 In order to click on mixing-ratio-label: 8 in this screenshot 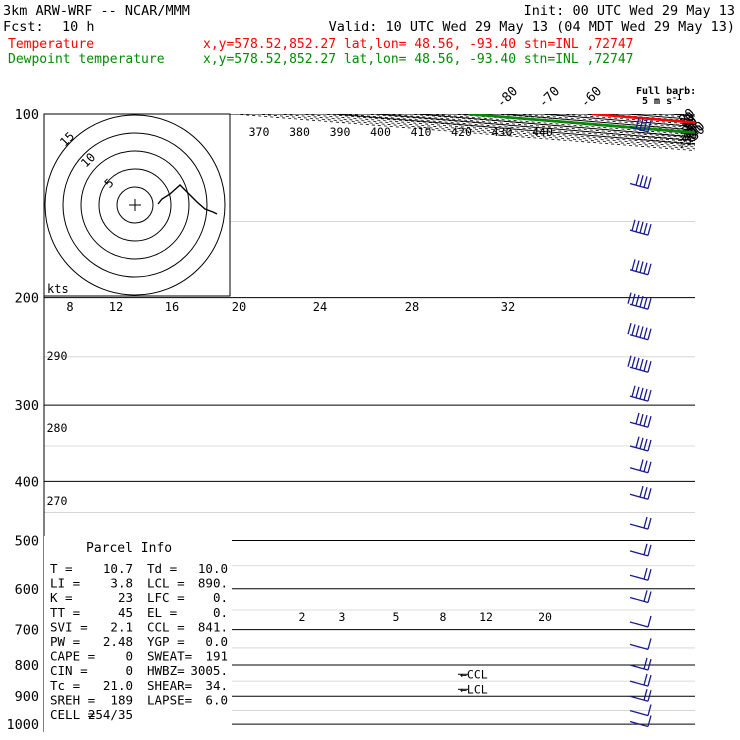, I will do `click(443, 617)`.